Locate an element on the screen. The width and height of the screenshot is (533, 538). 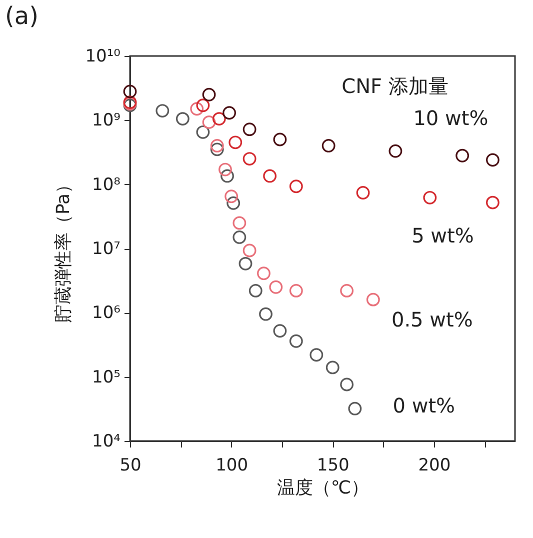
y-axis-title: 貯蔵弾性率（Pa） is located at coordinates (63, 249).